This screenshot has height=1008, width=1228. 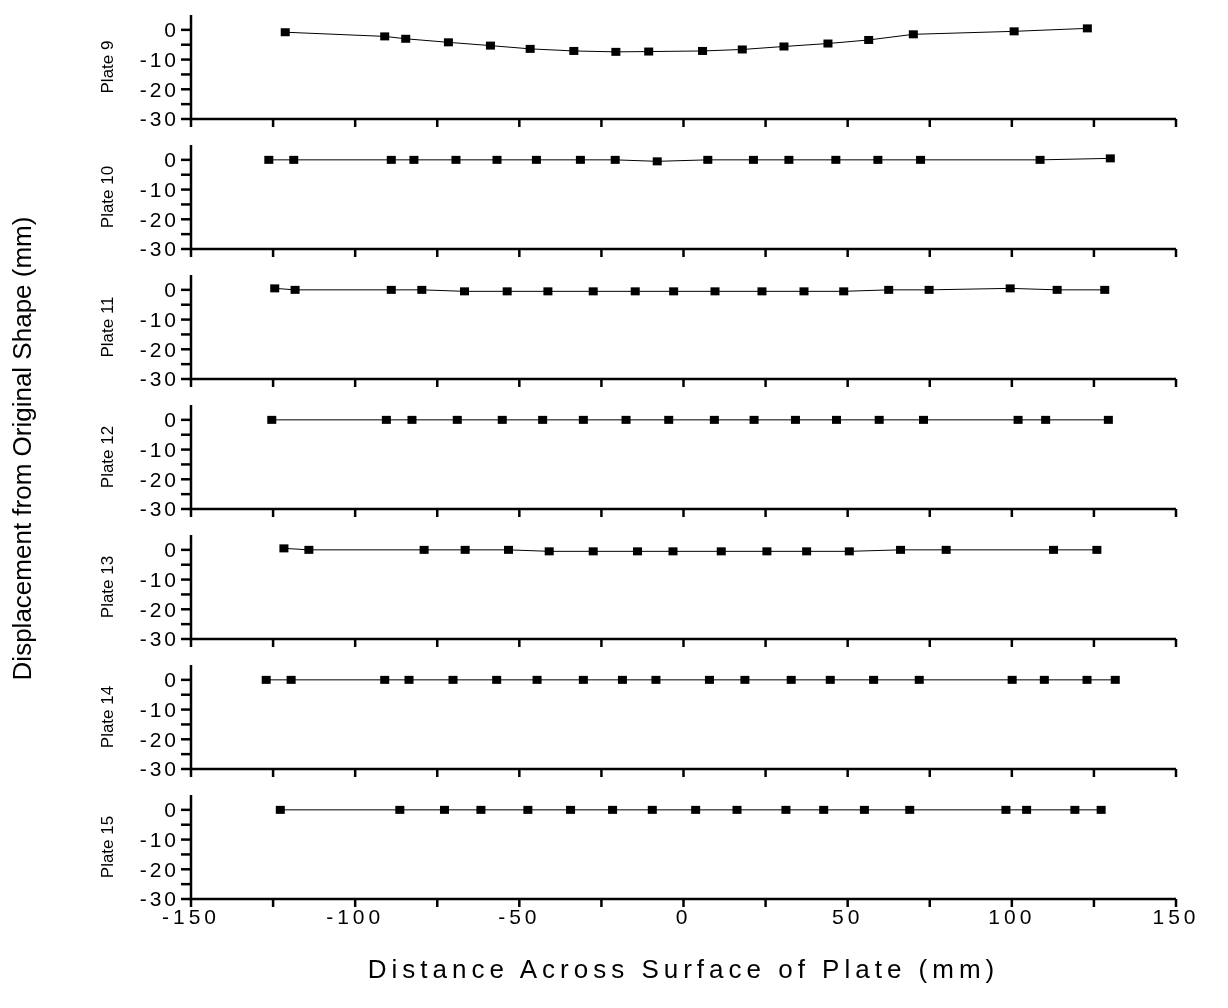 I want to click on y-axis-title: Plate 14, so click(x=108, y=717).